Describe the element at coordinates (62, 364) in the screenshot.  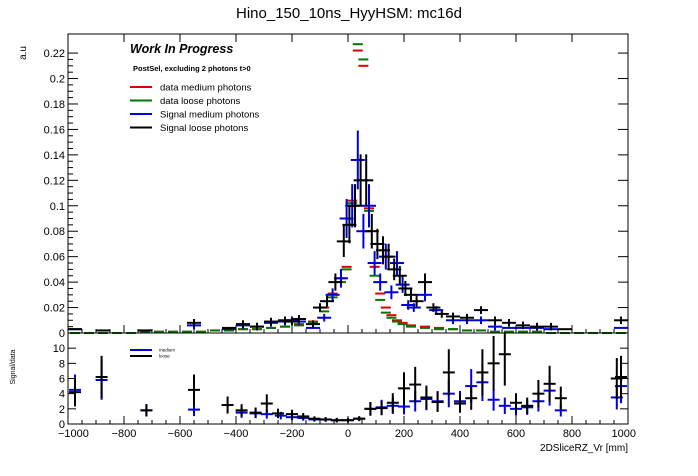
I see `ratio-y-tick-label: 8` at that location.